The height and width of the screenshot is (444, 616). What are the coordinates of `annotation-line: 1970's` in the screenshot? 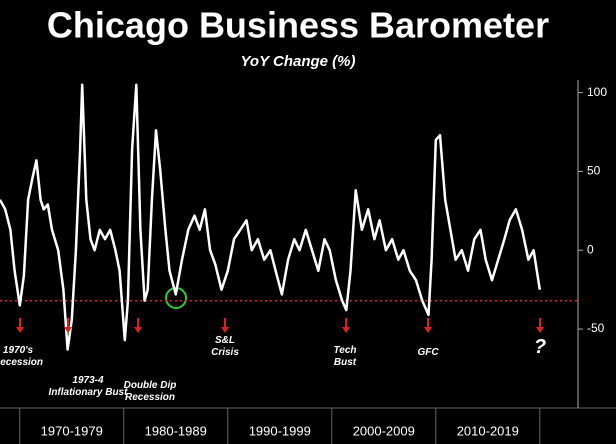 It's located at (18, 350).